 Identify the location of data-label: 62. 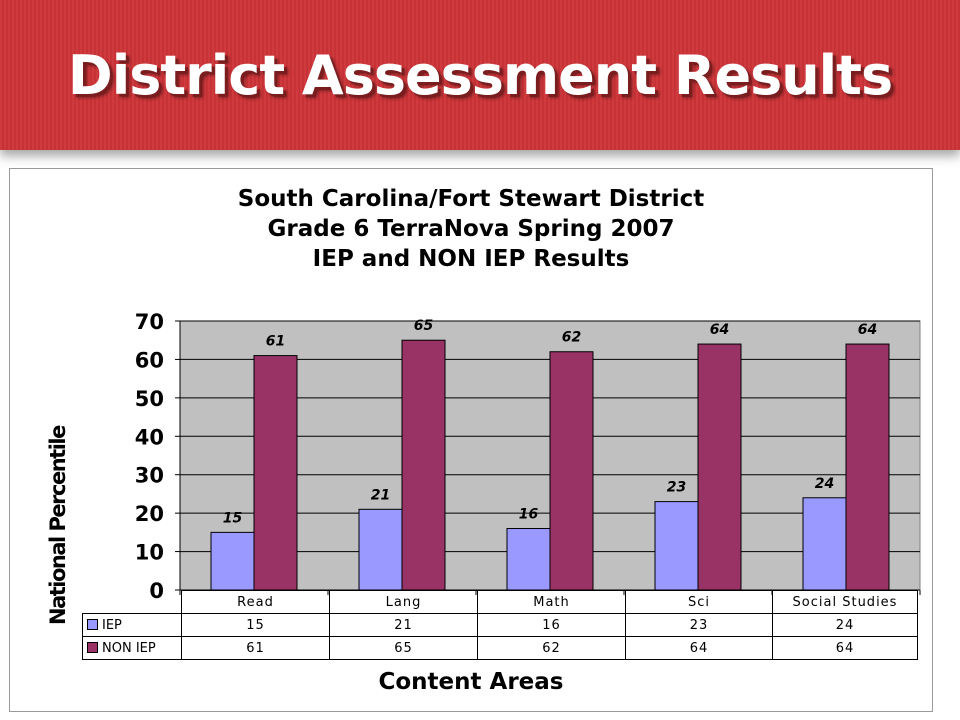
(571, 338).